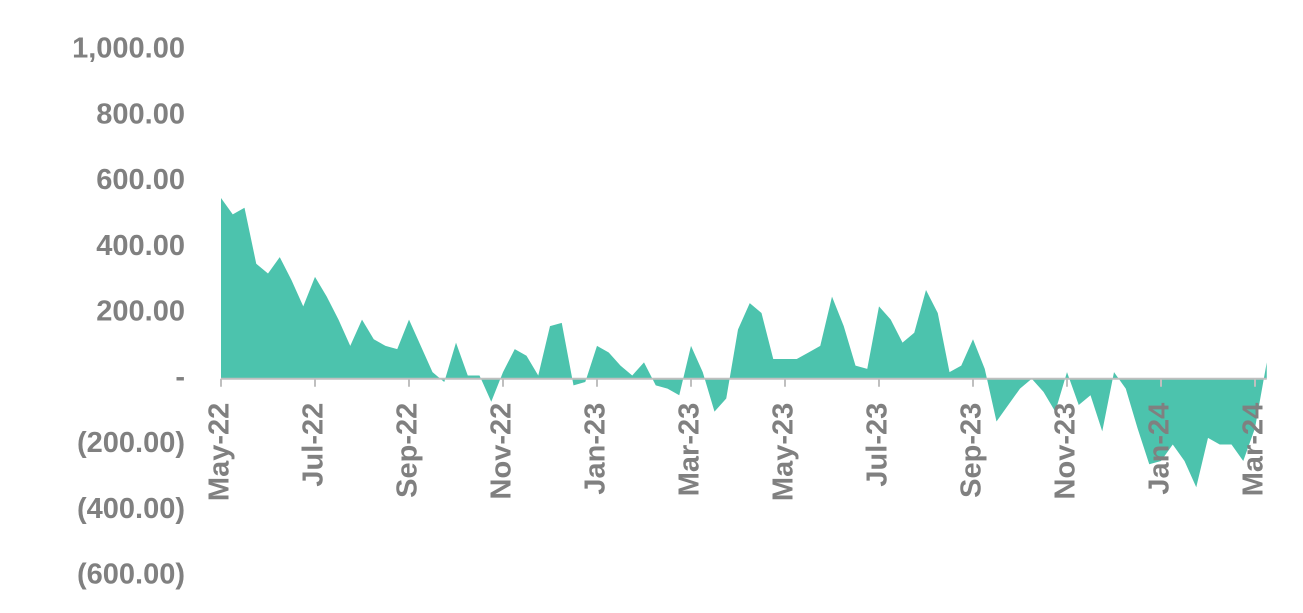 The height and width of the screenshot is (613, 1303). Describe the element at coordinates (140, 114) in the screenshot. I see `y-tick-label: 800.00` at that location.